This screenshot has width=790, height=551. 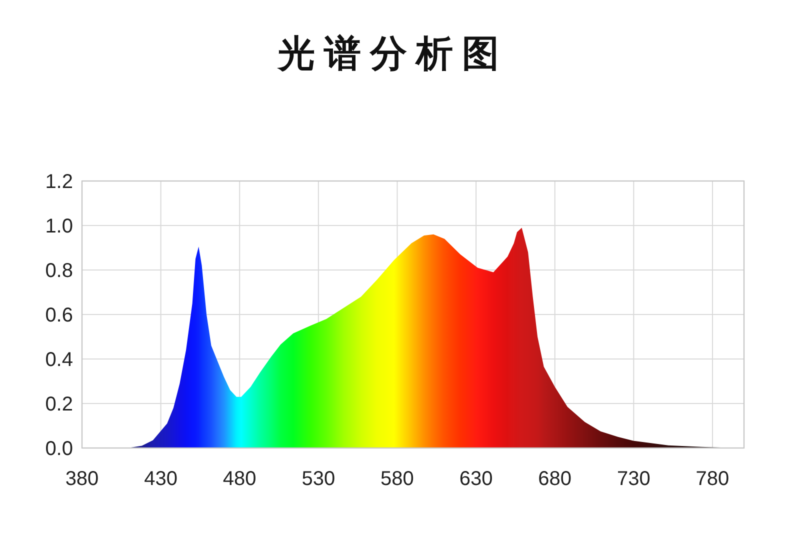 What do you see at coordinates (555, 479) in the screenshot?
I see `x-tick-label: 680` at bounding box center [555, 479].